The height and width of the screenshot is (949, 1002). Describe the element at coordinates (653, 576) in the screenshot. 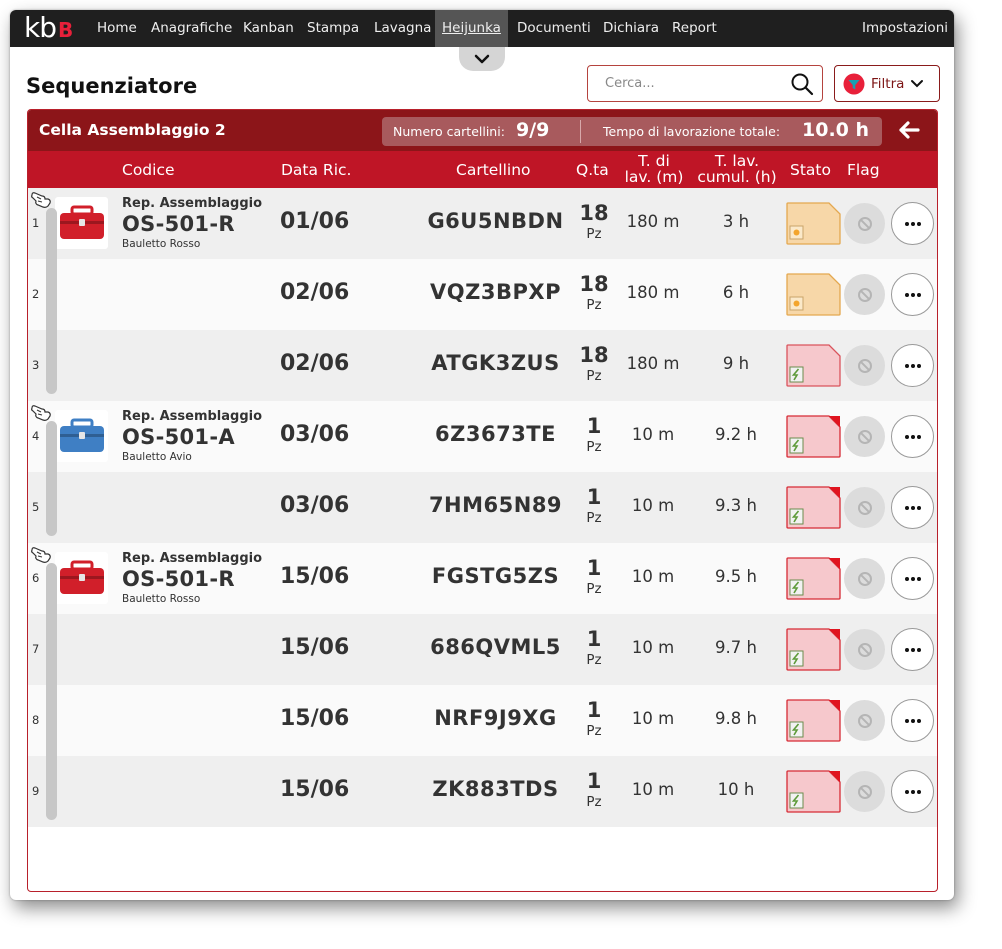

I see `work-time: 10 m` at that location.